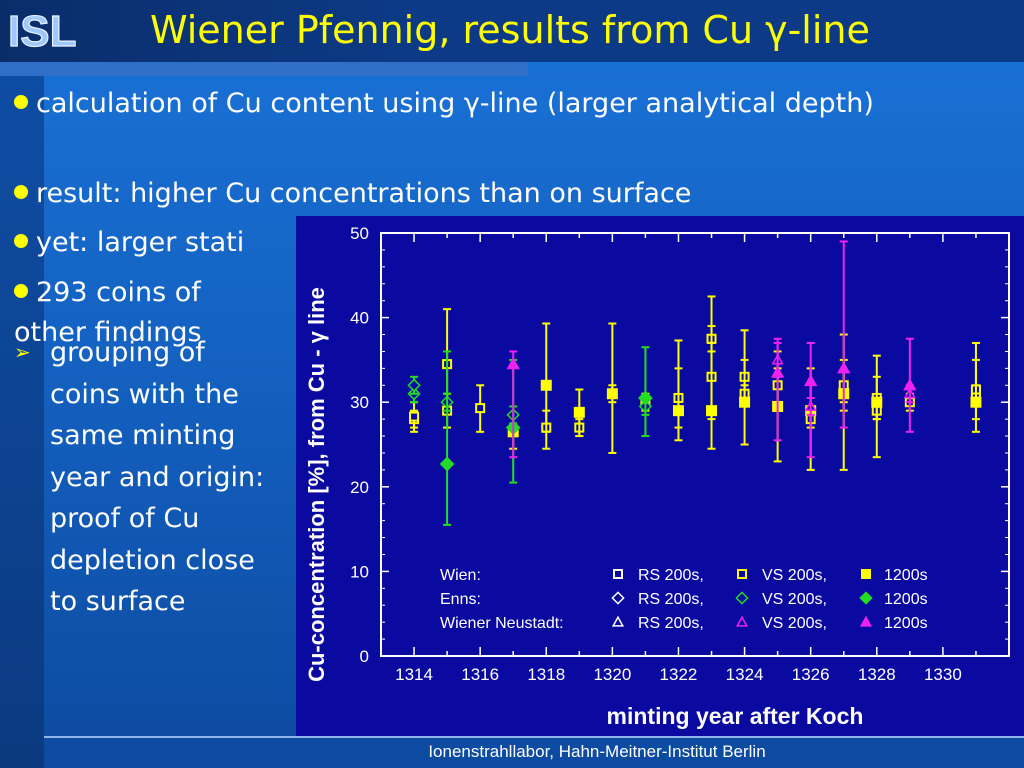 This screenshot has height=768, width=1024. I want to click on bullet-4: 293 coins of other findings, so click(144, 313).